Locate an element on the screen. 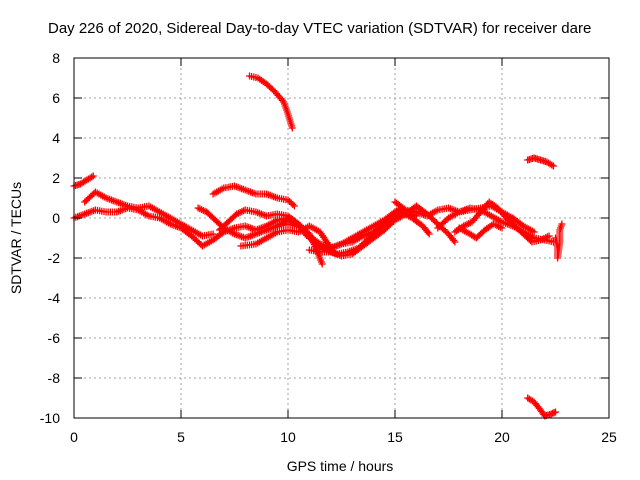 This screenshot has width=640, height=480. y-tick-label: -10 is located at coordinates (50, 418).